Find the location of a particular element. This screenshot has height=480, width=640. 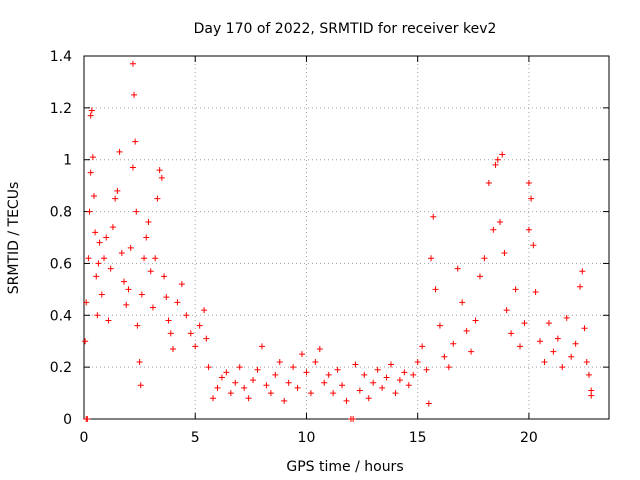

y-tick-label: 1 is located at coordinates (67, 161).